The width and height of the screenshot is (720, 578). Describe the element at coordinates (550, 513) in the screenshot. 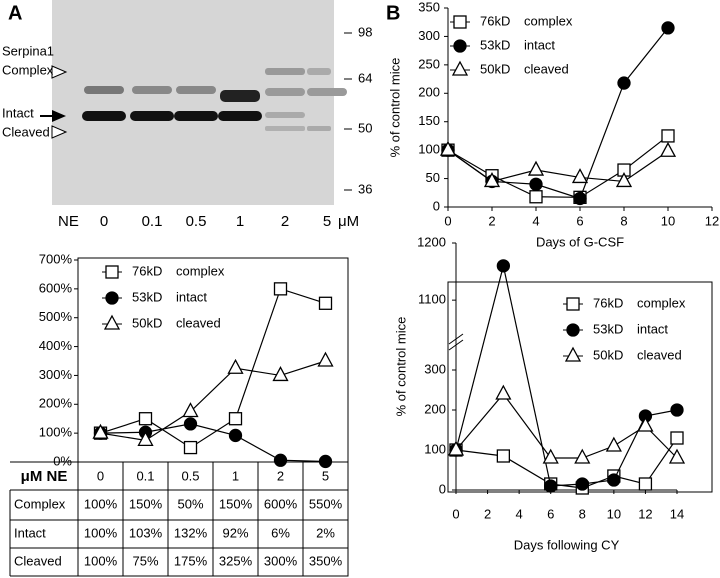

I see `x-tick-label: 6` at that location.